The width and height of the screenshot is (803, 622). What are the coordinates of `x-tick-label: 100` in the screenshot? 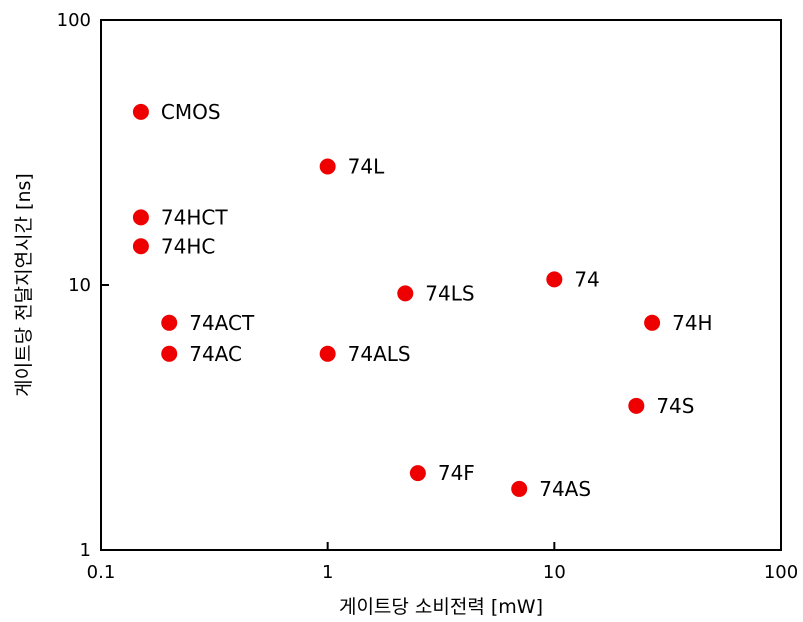 It's located at (781, 572).